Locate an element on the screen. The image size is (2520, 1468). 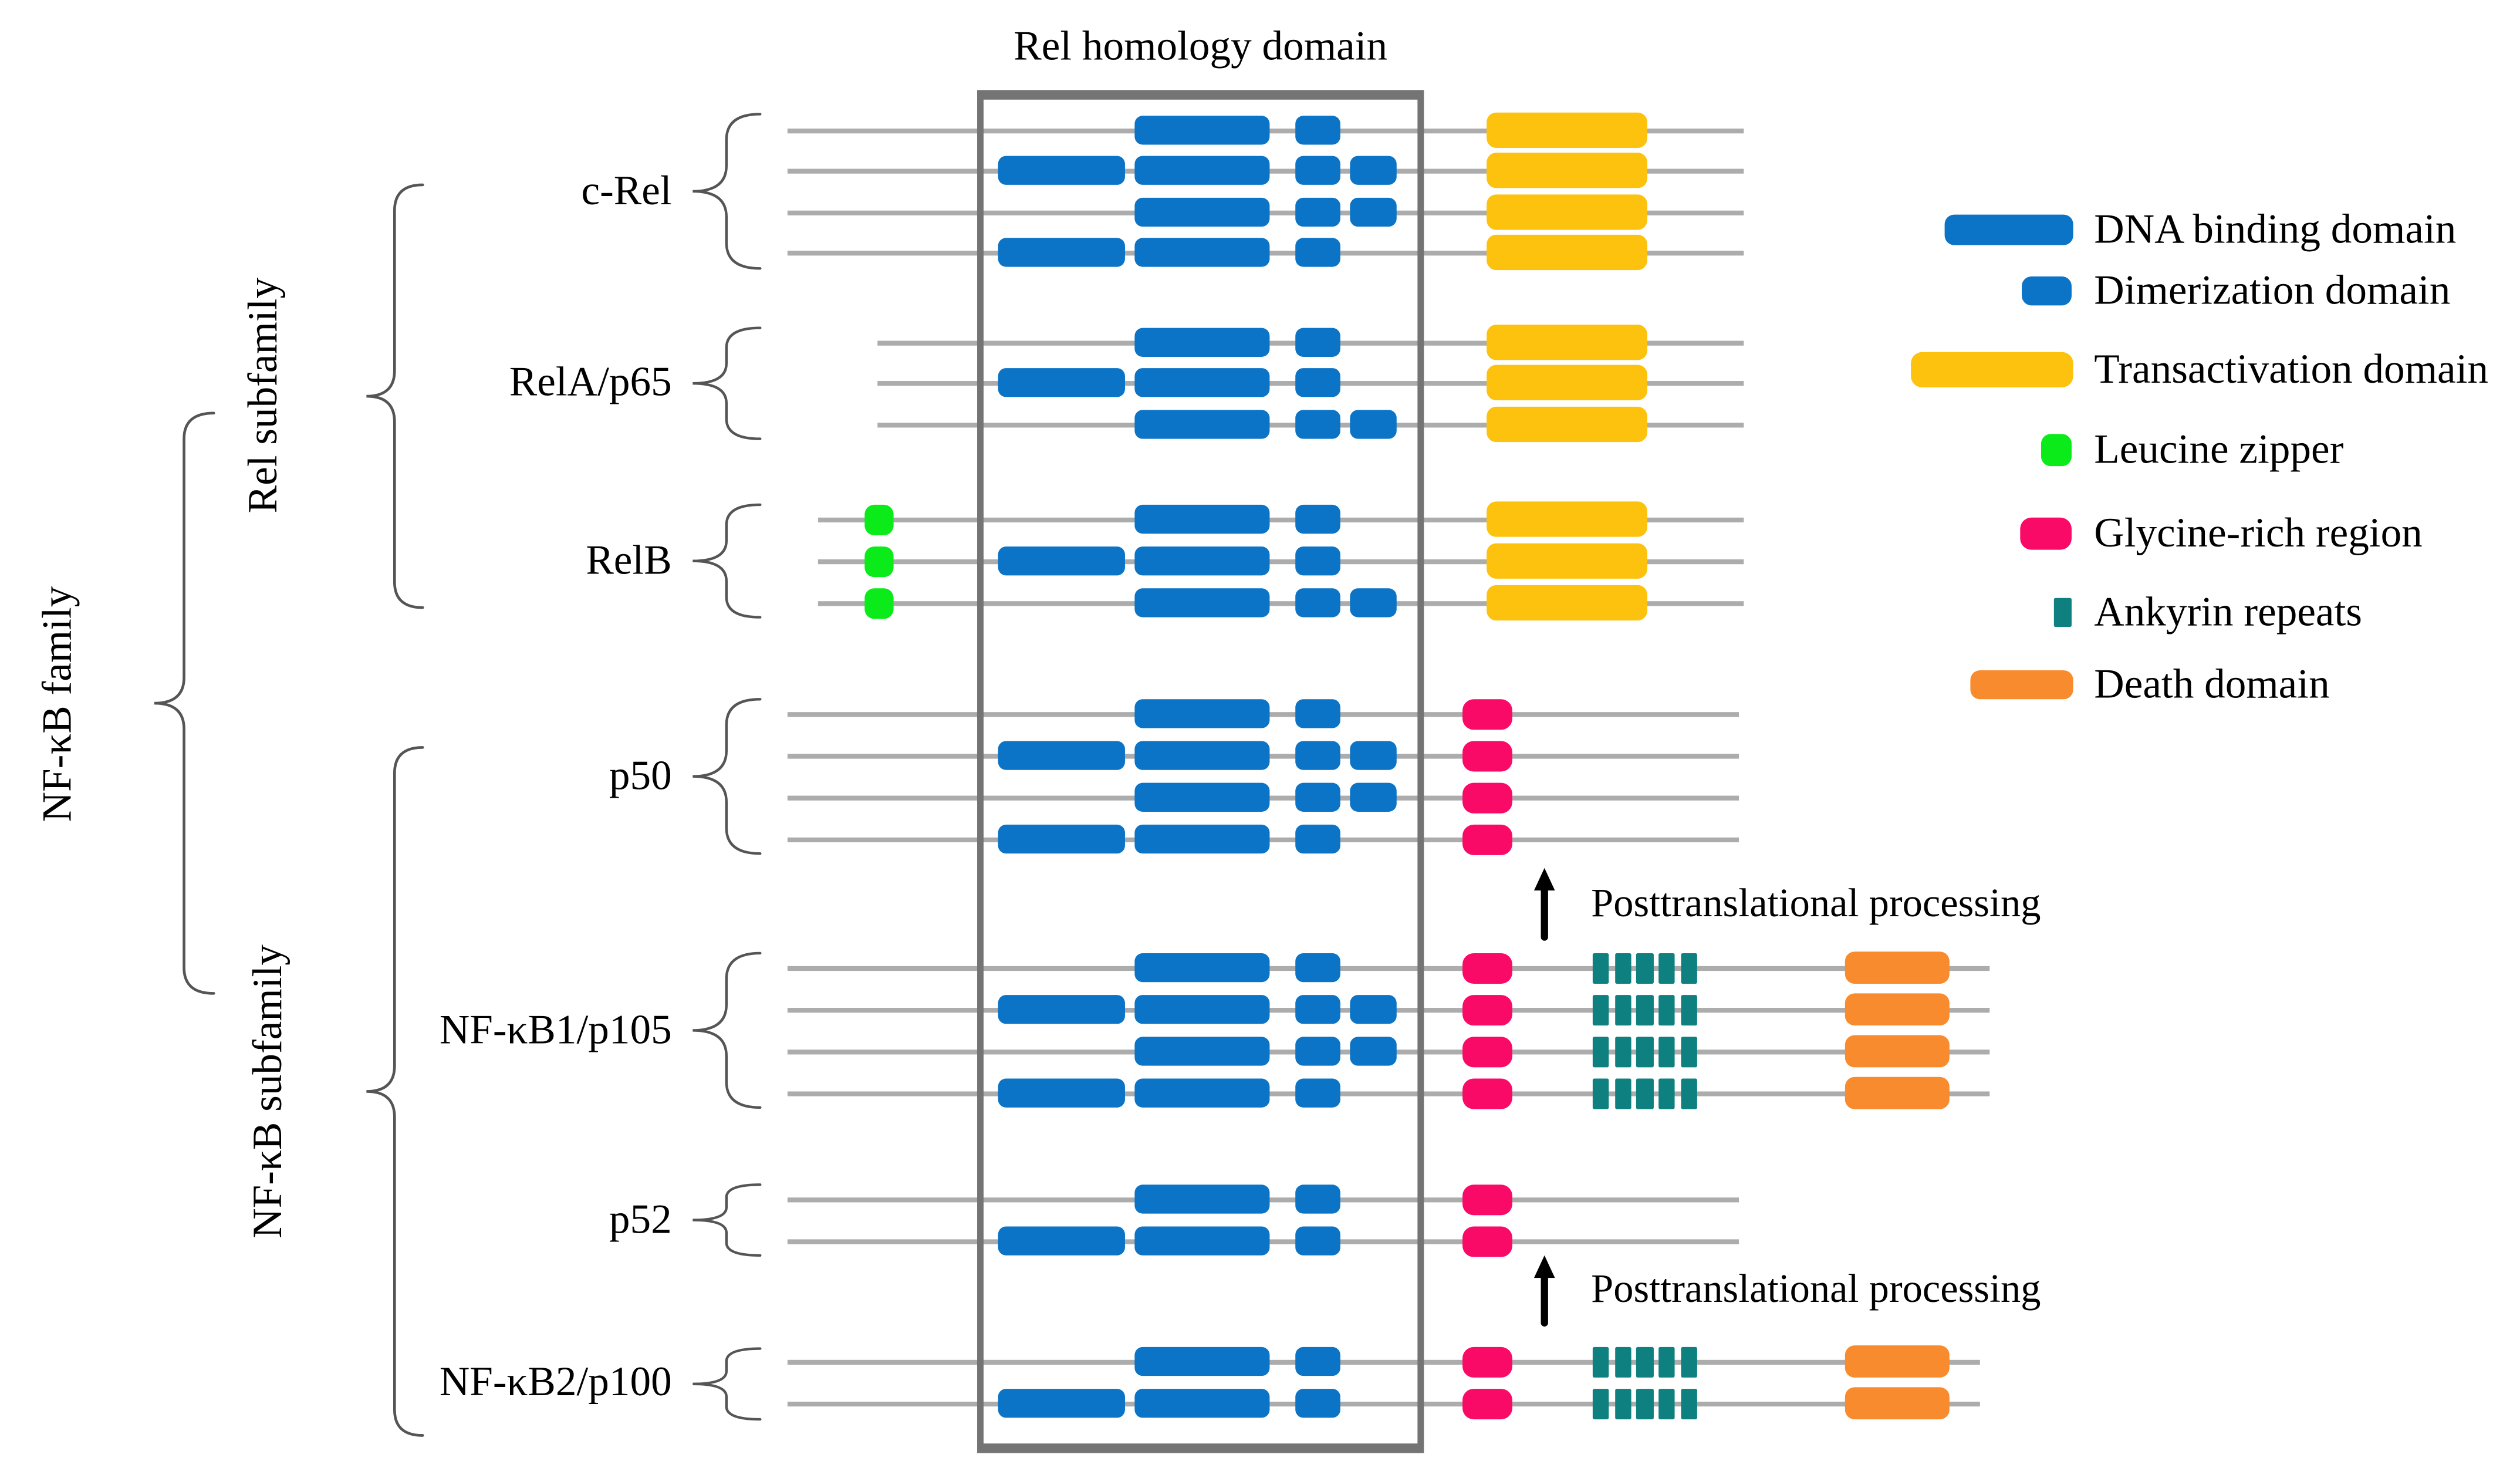
ankyrin-repeats-swatch is located at coordinates (2062, 613).